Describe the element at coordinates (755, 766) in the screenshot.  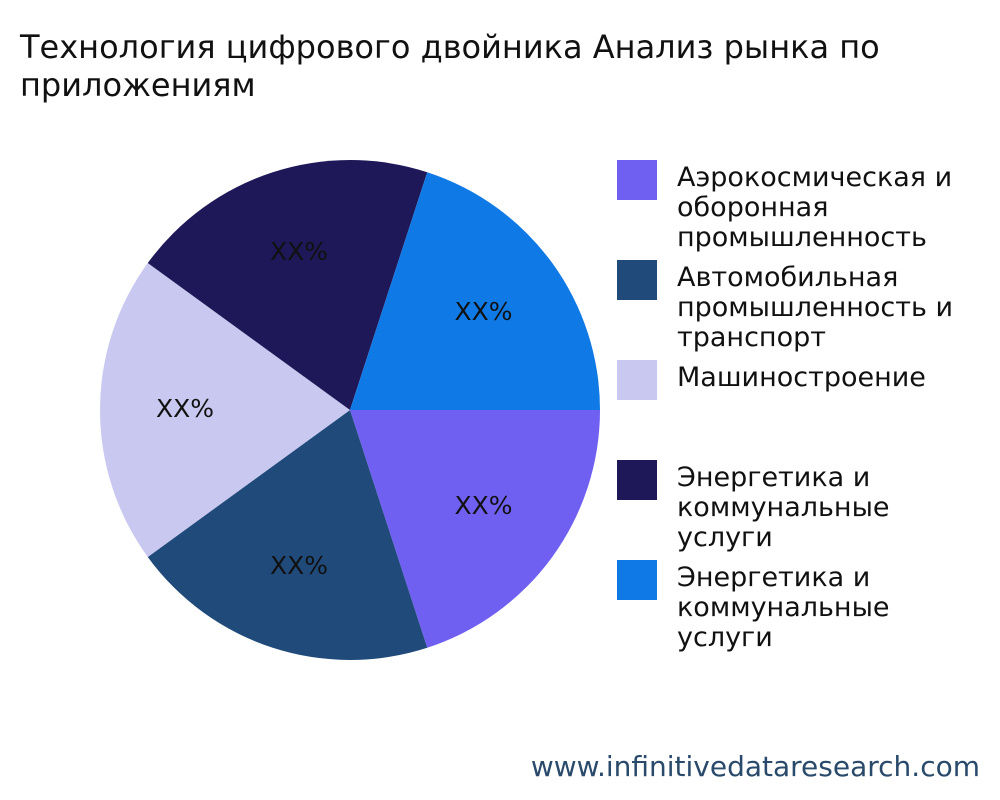
I see `source: www.infinitivedataresearch.com` at that location.